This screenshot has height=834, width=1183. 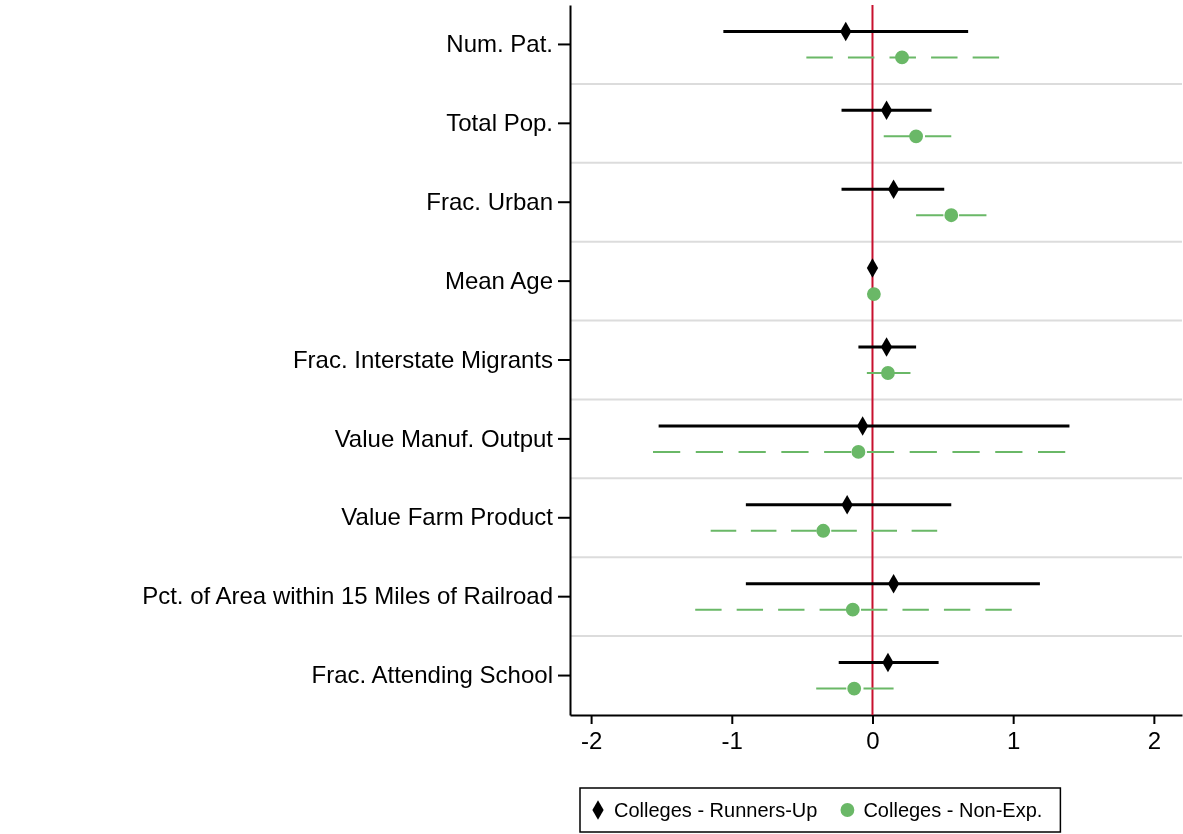 What do you see at coordinates (953, 810) in the screenshot?
I see `legend-label: Colleges - Non-Exp.` at bounding box center [953, 810].